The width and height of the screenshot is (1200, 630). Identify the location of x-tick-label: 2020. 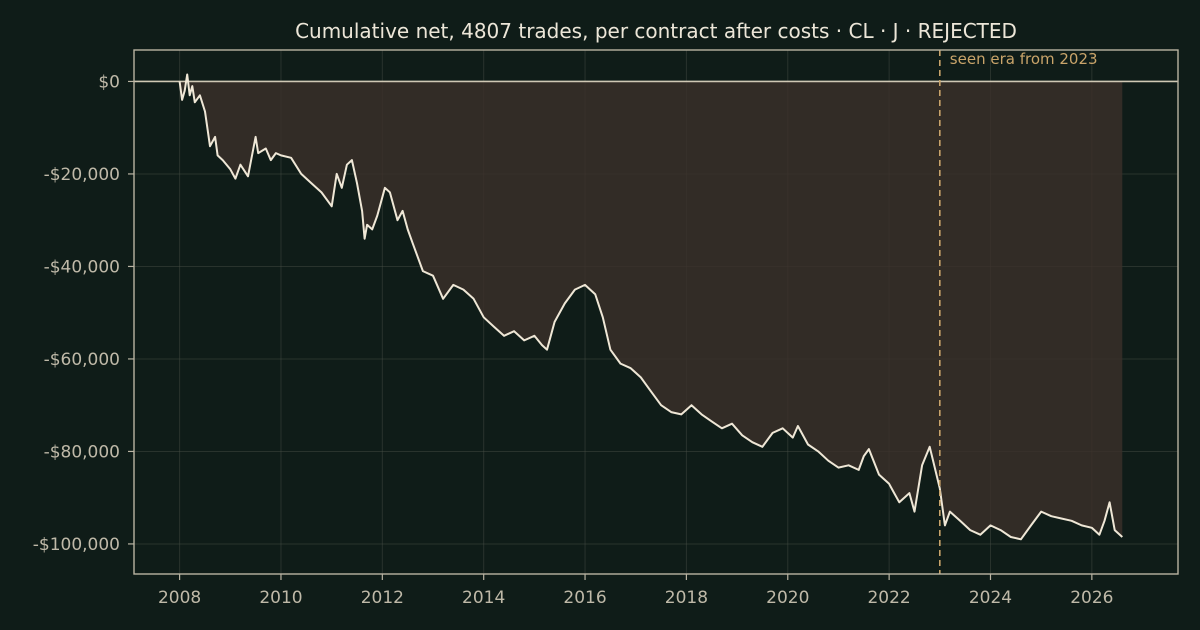
(787, 598).